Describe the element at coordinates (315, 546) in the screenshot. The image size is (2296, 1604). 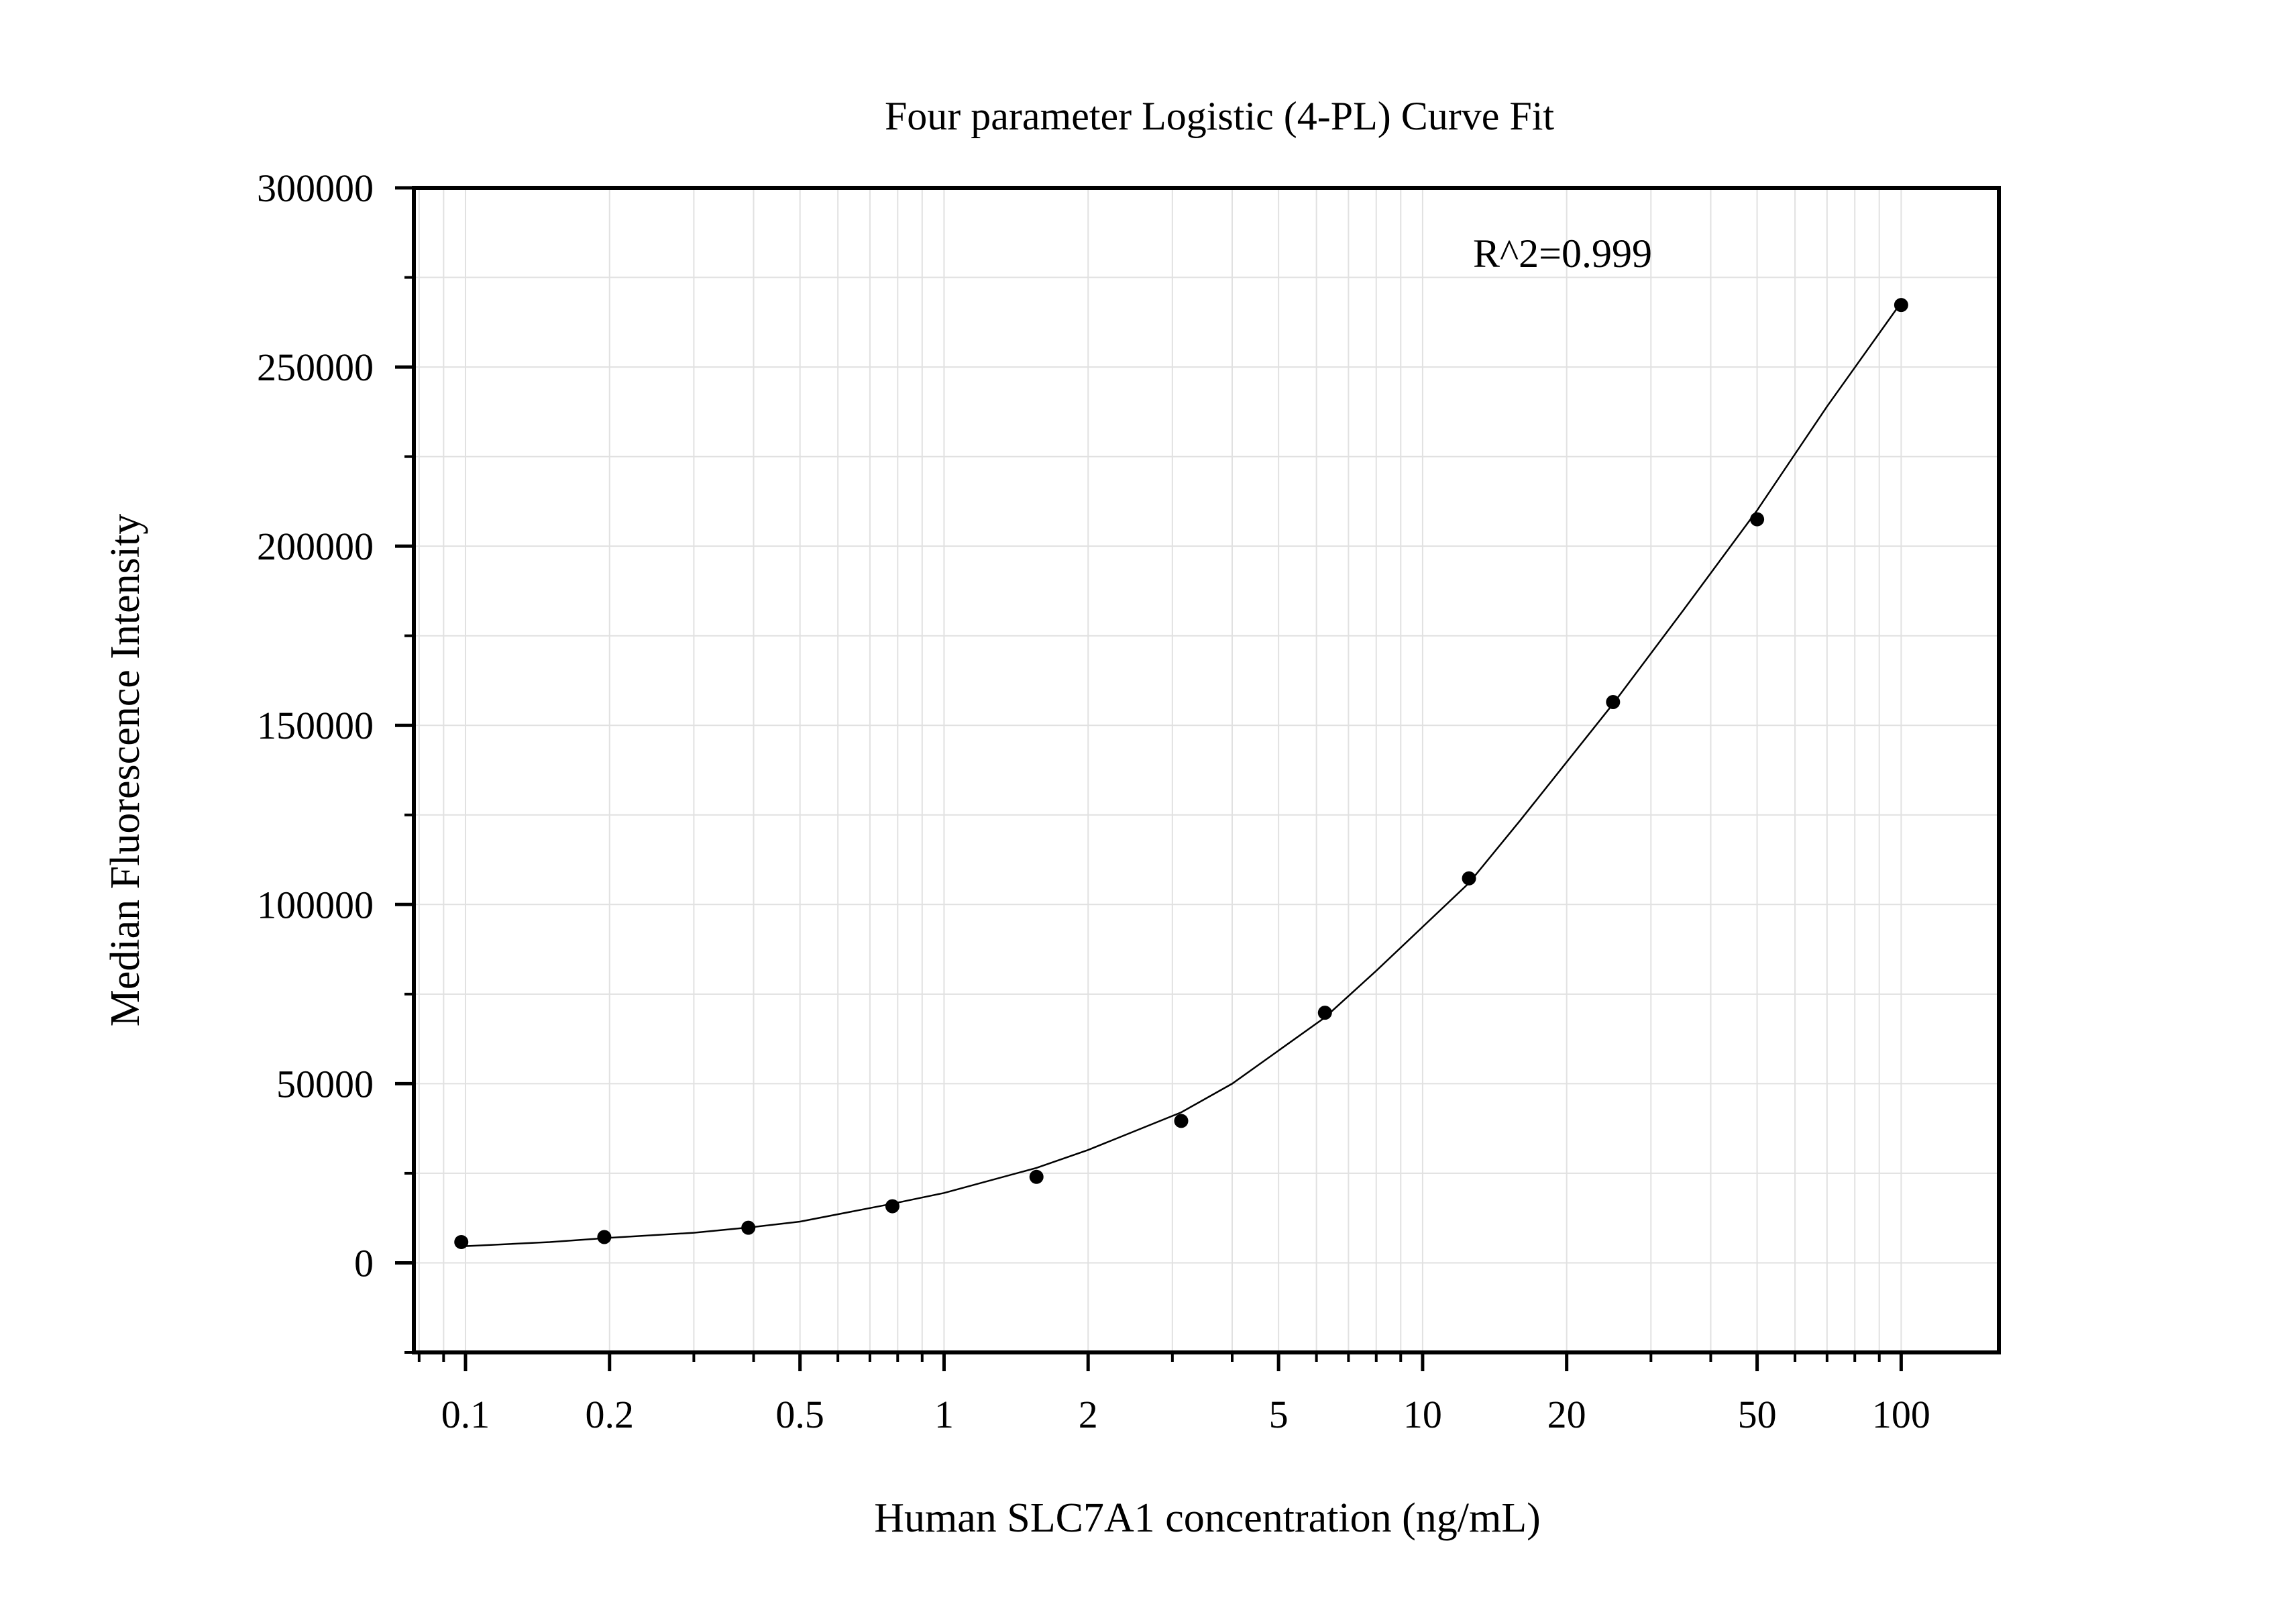
I see `y-tick-label: 200000` at that location.